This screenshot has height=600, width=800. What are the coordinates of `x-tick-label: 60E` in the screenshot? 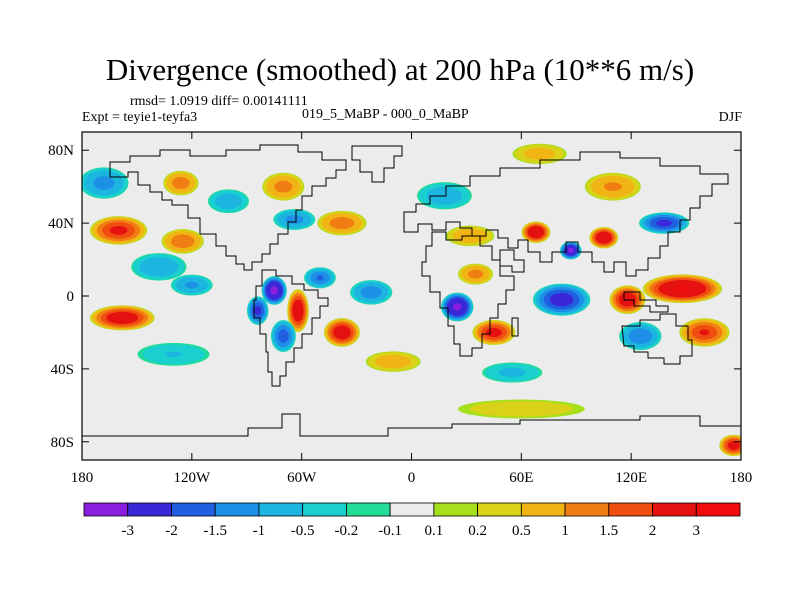 It's located at (521, 478).